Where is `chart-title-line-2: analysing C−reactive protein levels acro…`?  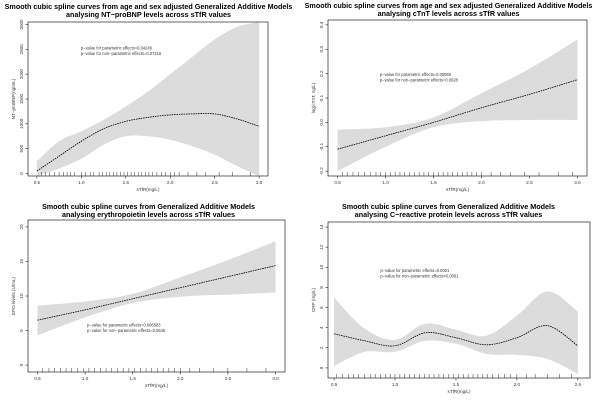 chart-title-line-2: analysing C−reactive protein levels acro… is located at coordinates (448, 215).